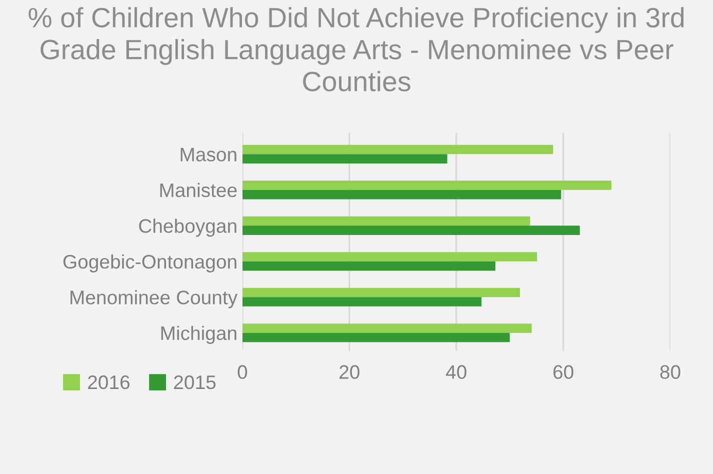  What do you see at coordinates (670, 372) in the screenshot?
I see `x-tick-label: 80` at bounding box center [670, 372].